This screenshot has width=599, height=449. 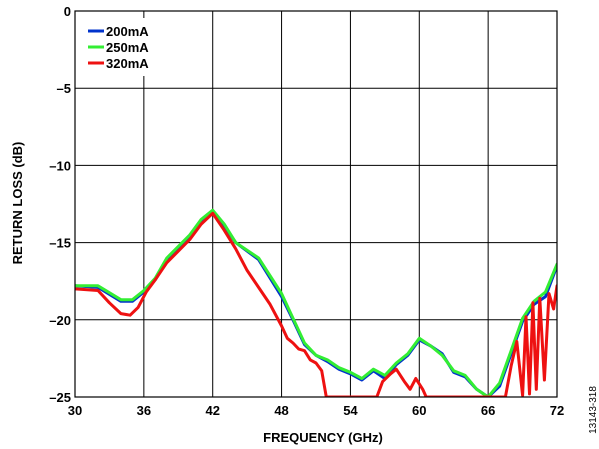 What do you see at coordinates (127, 63) in the screenshot?
I see `legend-label: 320mA` at bounding box center [127, 63].